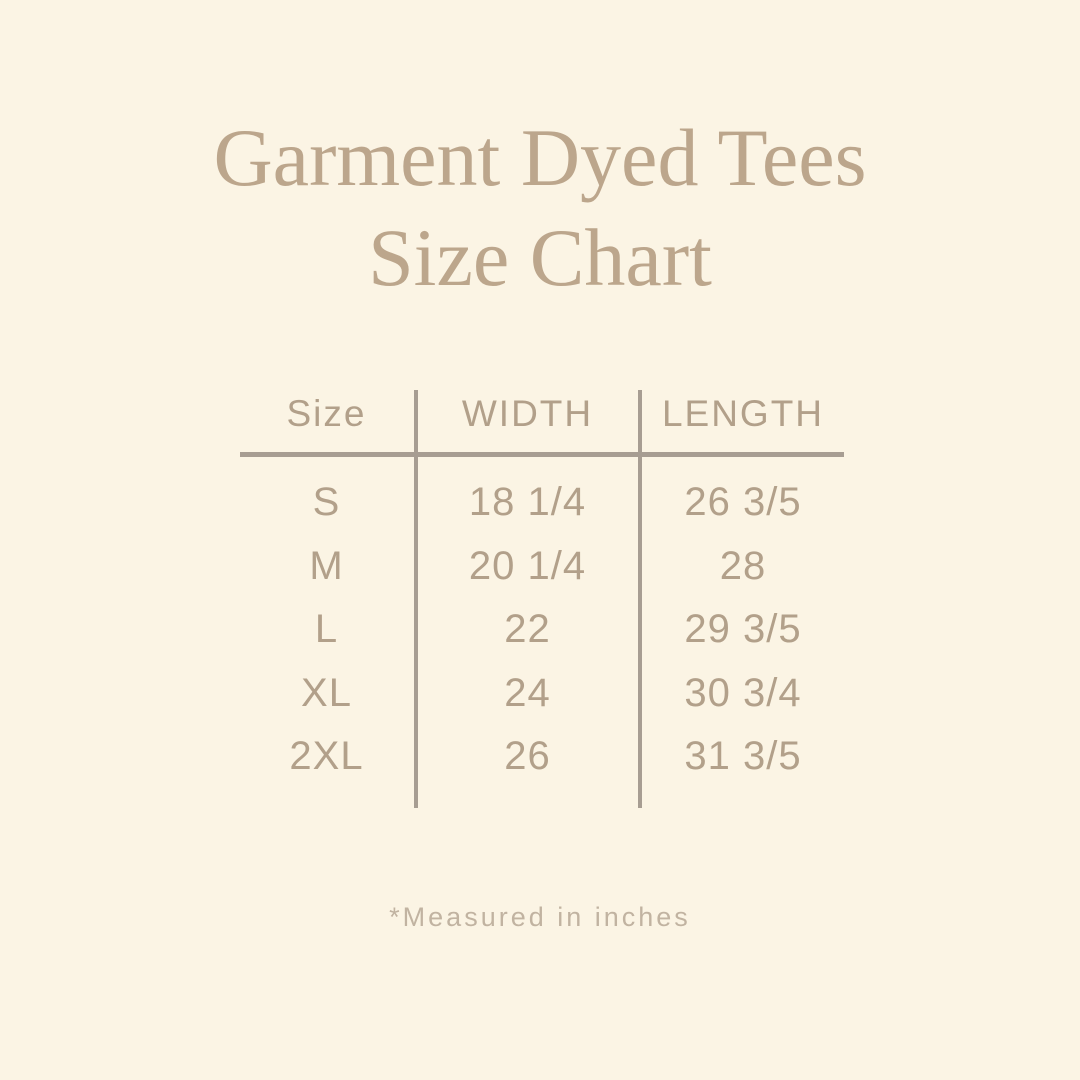  Describe the element at coordinates (326, 565) in the screenshot. I see `size-cell: M` at that location.